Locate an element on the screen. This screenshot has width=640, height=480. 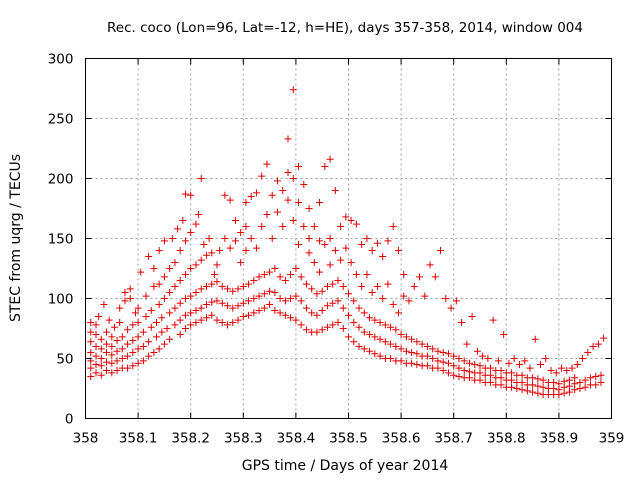
x-tick-label: 358 is located at coordinates (86, 439).